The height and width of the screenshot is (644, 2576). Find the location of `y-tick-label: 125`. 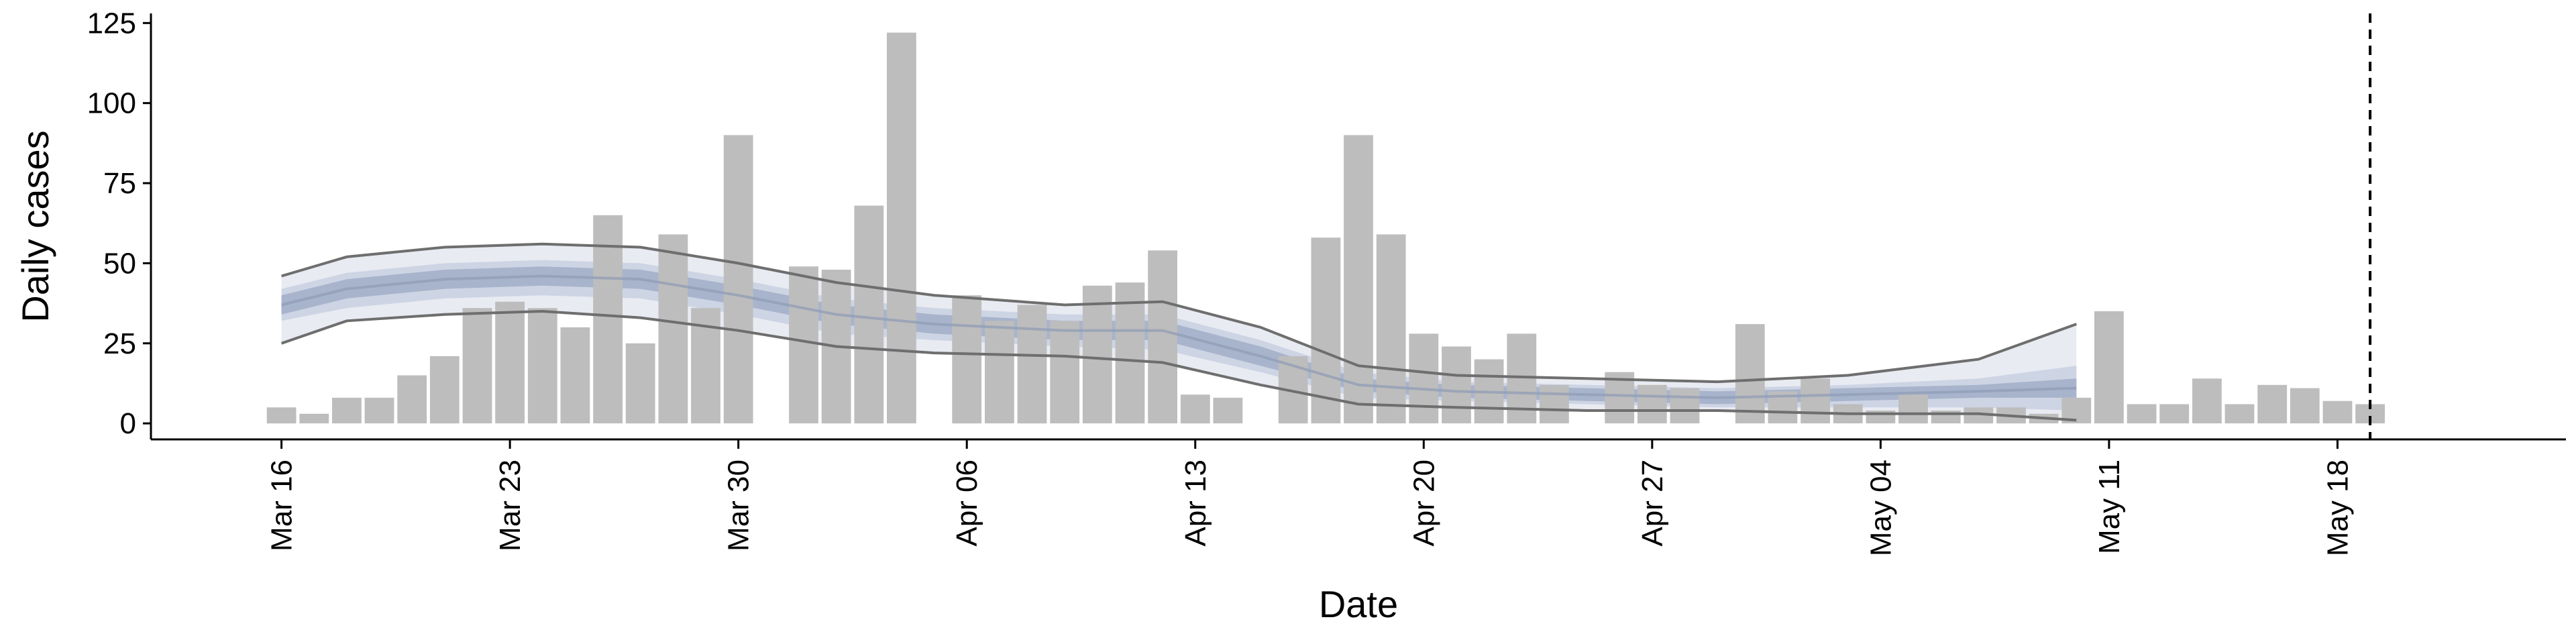

y-tick-label: 125 is located at coordinates (111, 23).